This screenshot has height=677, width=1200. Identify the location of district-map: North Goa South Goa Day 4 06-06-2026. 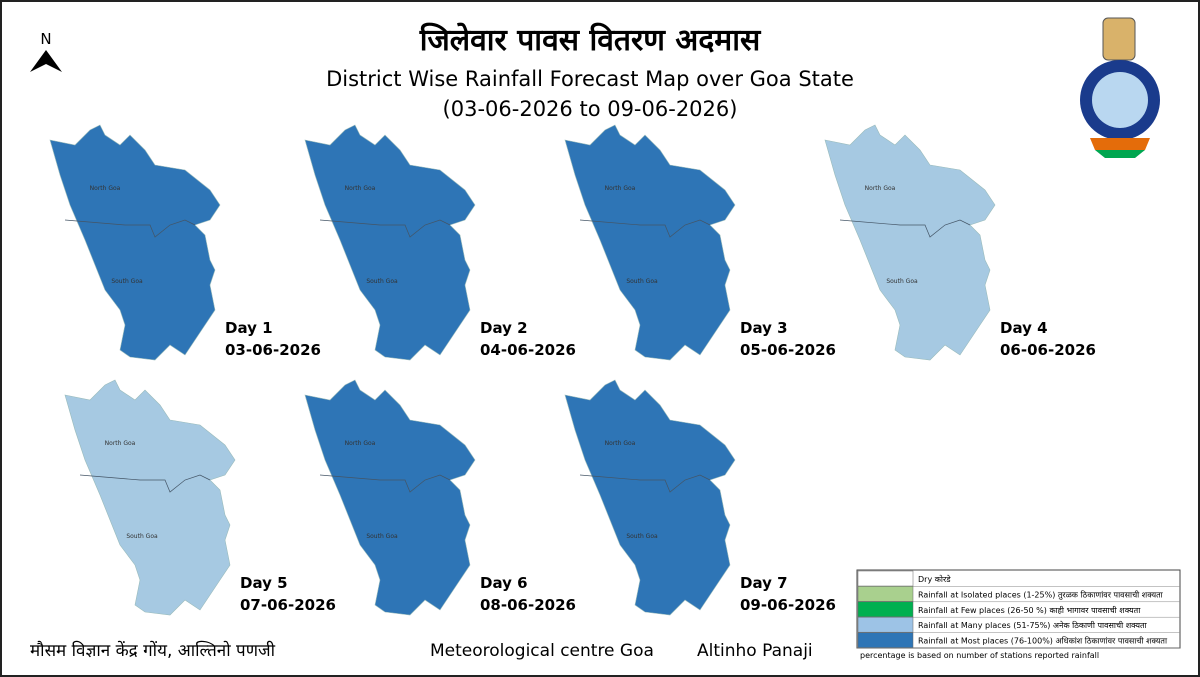
(960, 242).